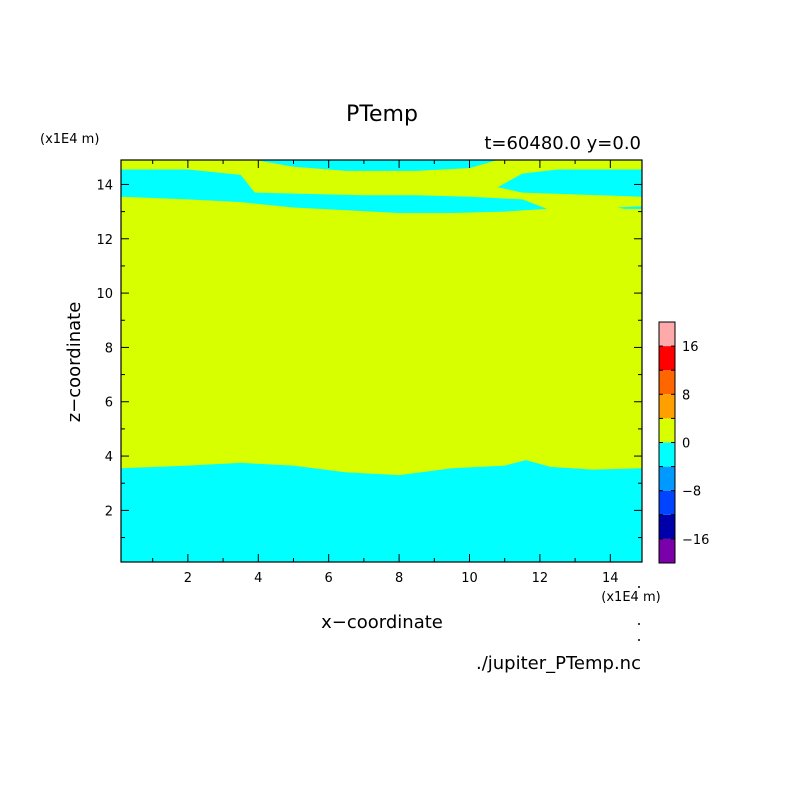 Image resolution: width=804 pixels, height=804 pixels. What do you see at coordinates (104, 240) in the screenshot?
I see `y-tick-label: 12` at bounding box center [104, 240].